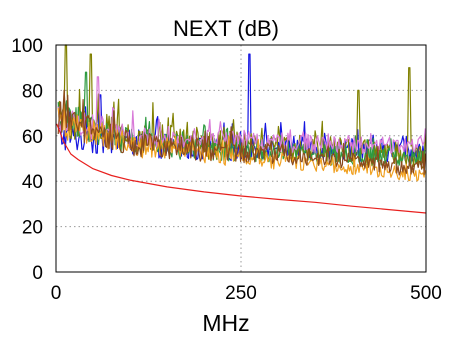  What do you see at coordinates (32, 182) in the screenshot?
I see `y-tick-label: 40` at bounding box center [32, 182].